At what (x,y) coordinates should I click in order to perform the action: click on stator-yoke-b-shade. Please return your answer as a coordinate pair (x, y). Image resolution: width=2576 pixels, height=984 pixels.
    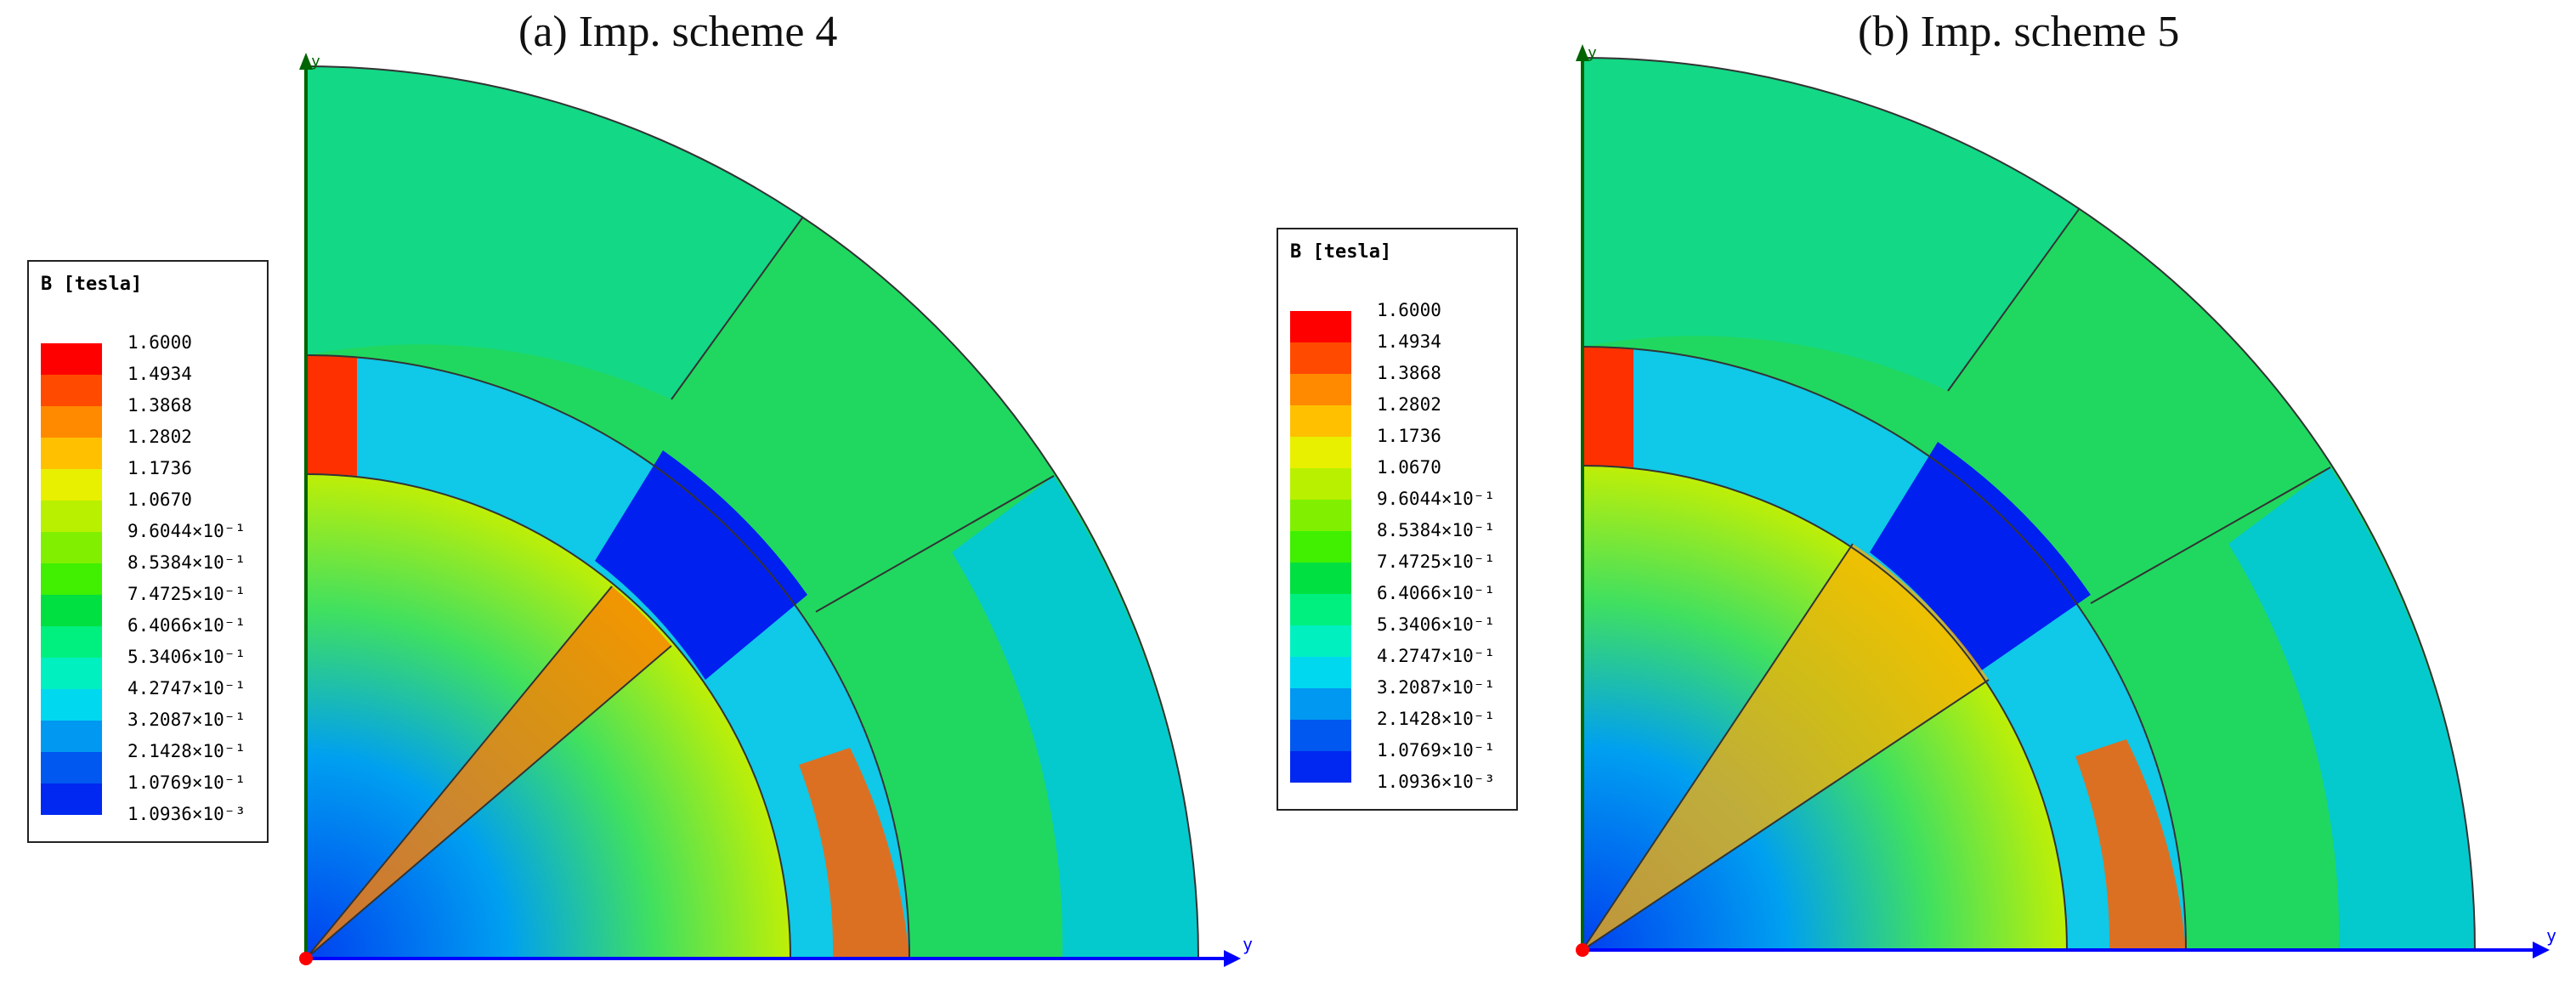
    Looking at the image, I should click on (1831, 224).